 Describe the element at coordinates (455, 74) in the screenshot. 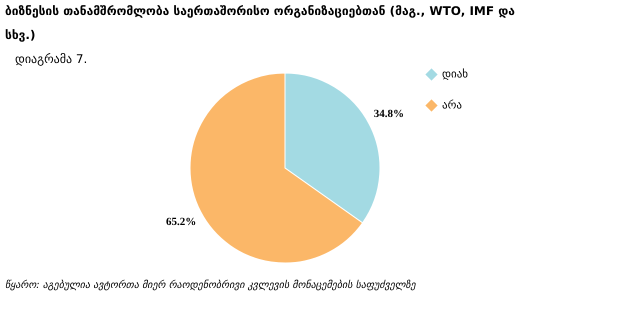

I see `legend-label: დიახ` at that location.